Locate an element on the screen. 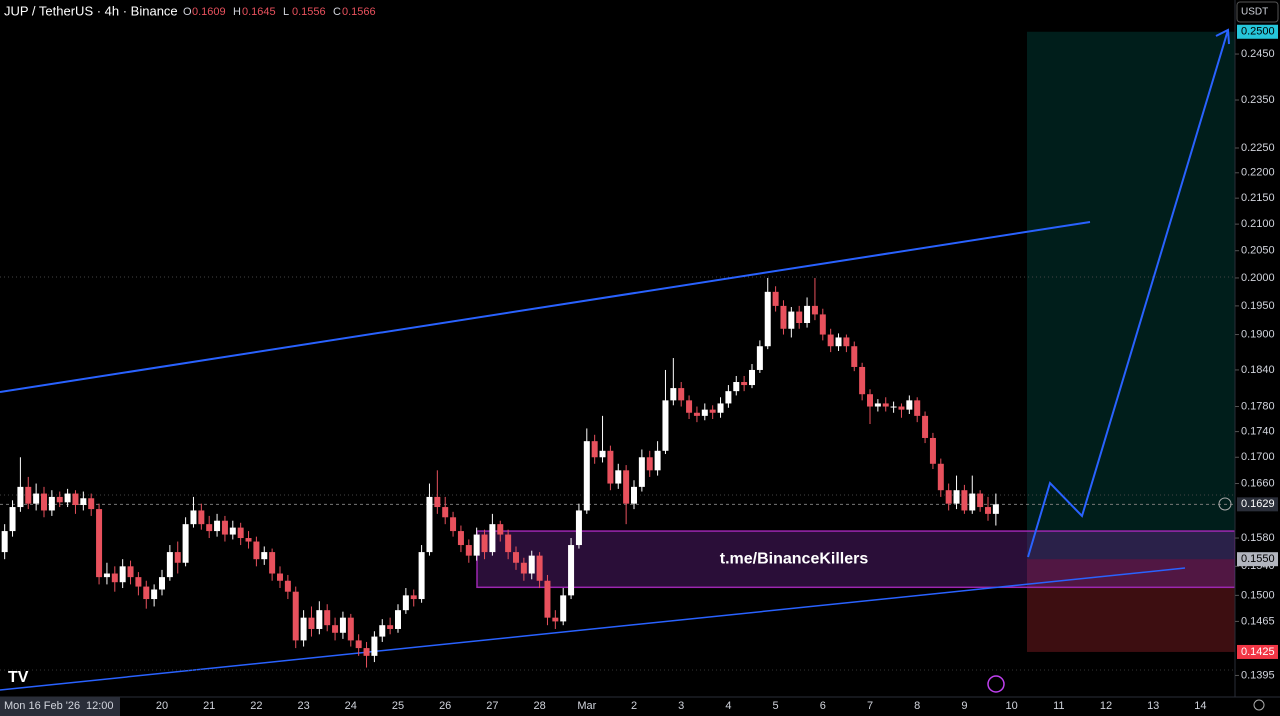 The image size is (1280, 716). x-tick-label: 9 is located at coordinates (964, 706).